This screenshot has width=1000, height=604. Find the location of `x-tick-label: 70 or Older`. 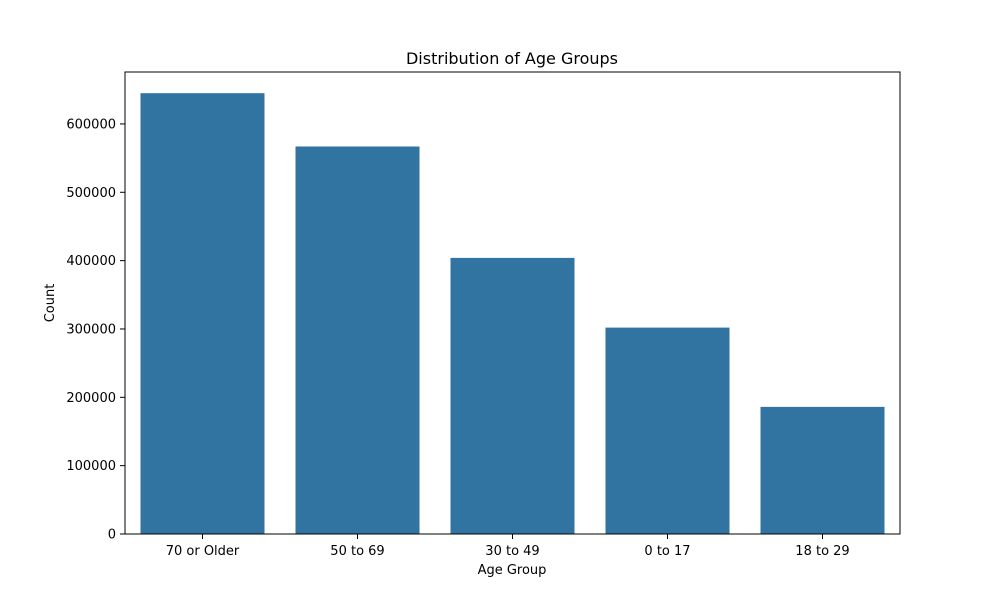

x-tick-label: 70 or Older is located at coordinates (203, 551).